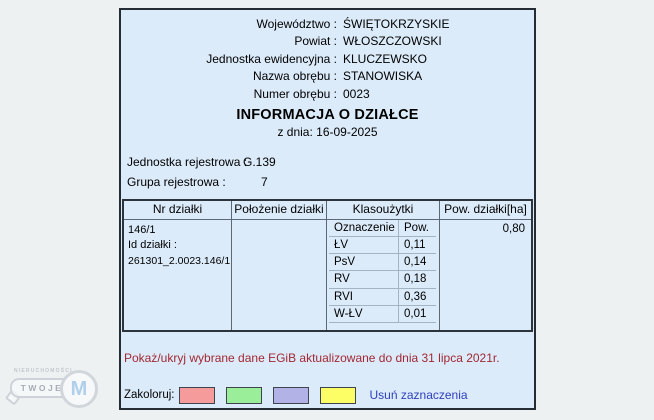 The image size is (654, 420). What do you see at coordinates (417, 263) in the screenshot?
I see `landuse-area: 0,14` at bounding box center [417, 263].